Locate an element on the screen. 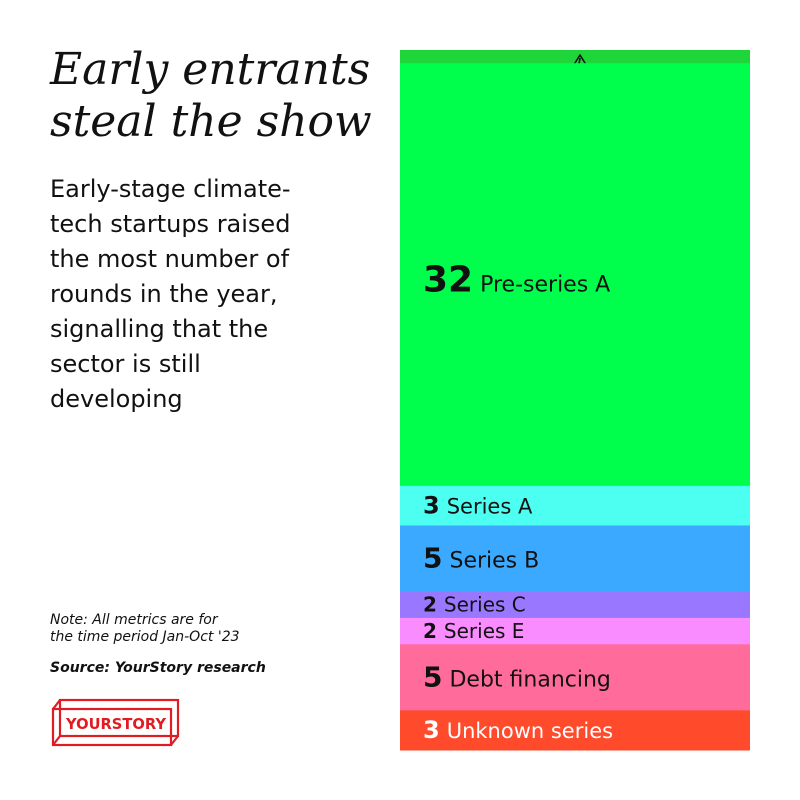  subtitle-line: developing is located at coordinates (116, 399).